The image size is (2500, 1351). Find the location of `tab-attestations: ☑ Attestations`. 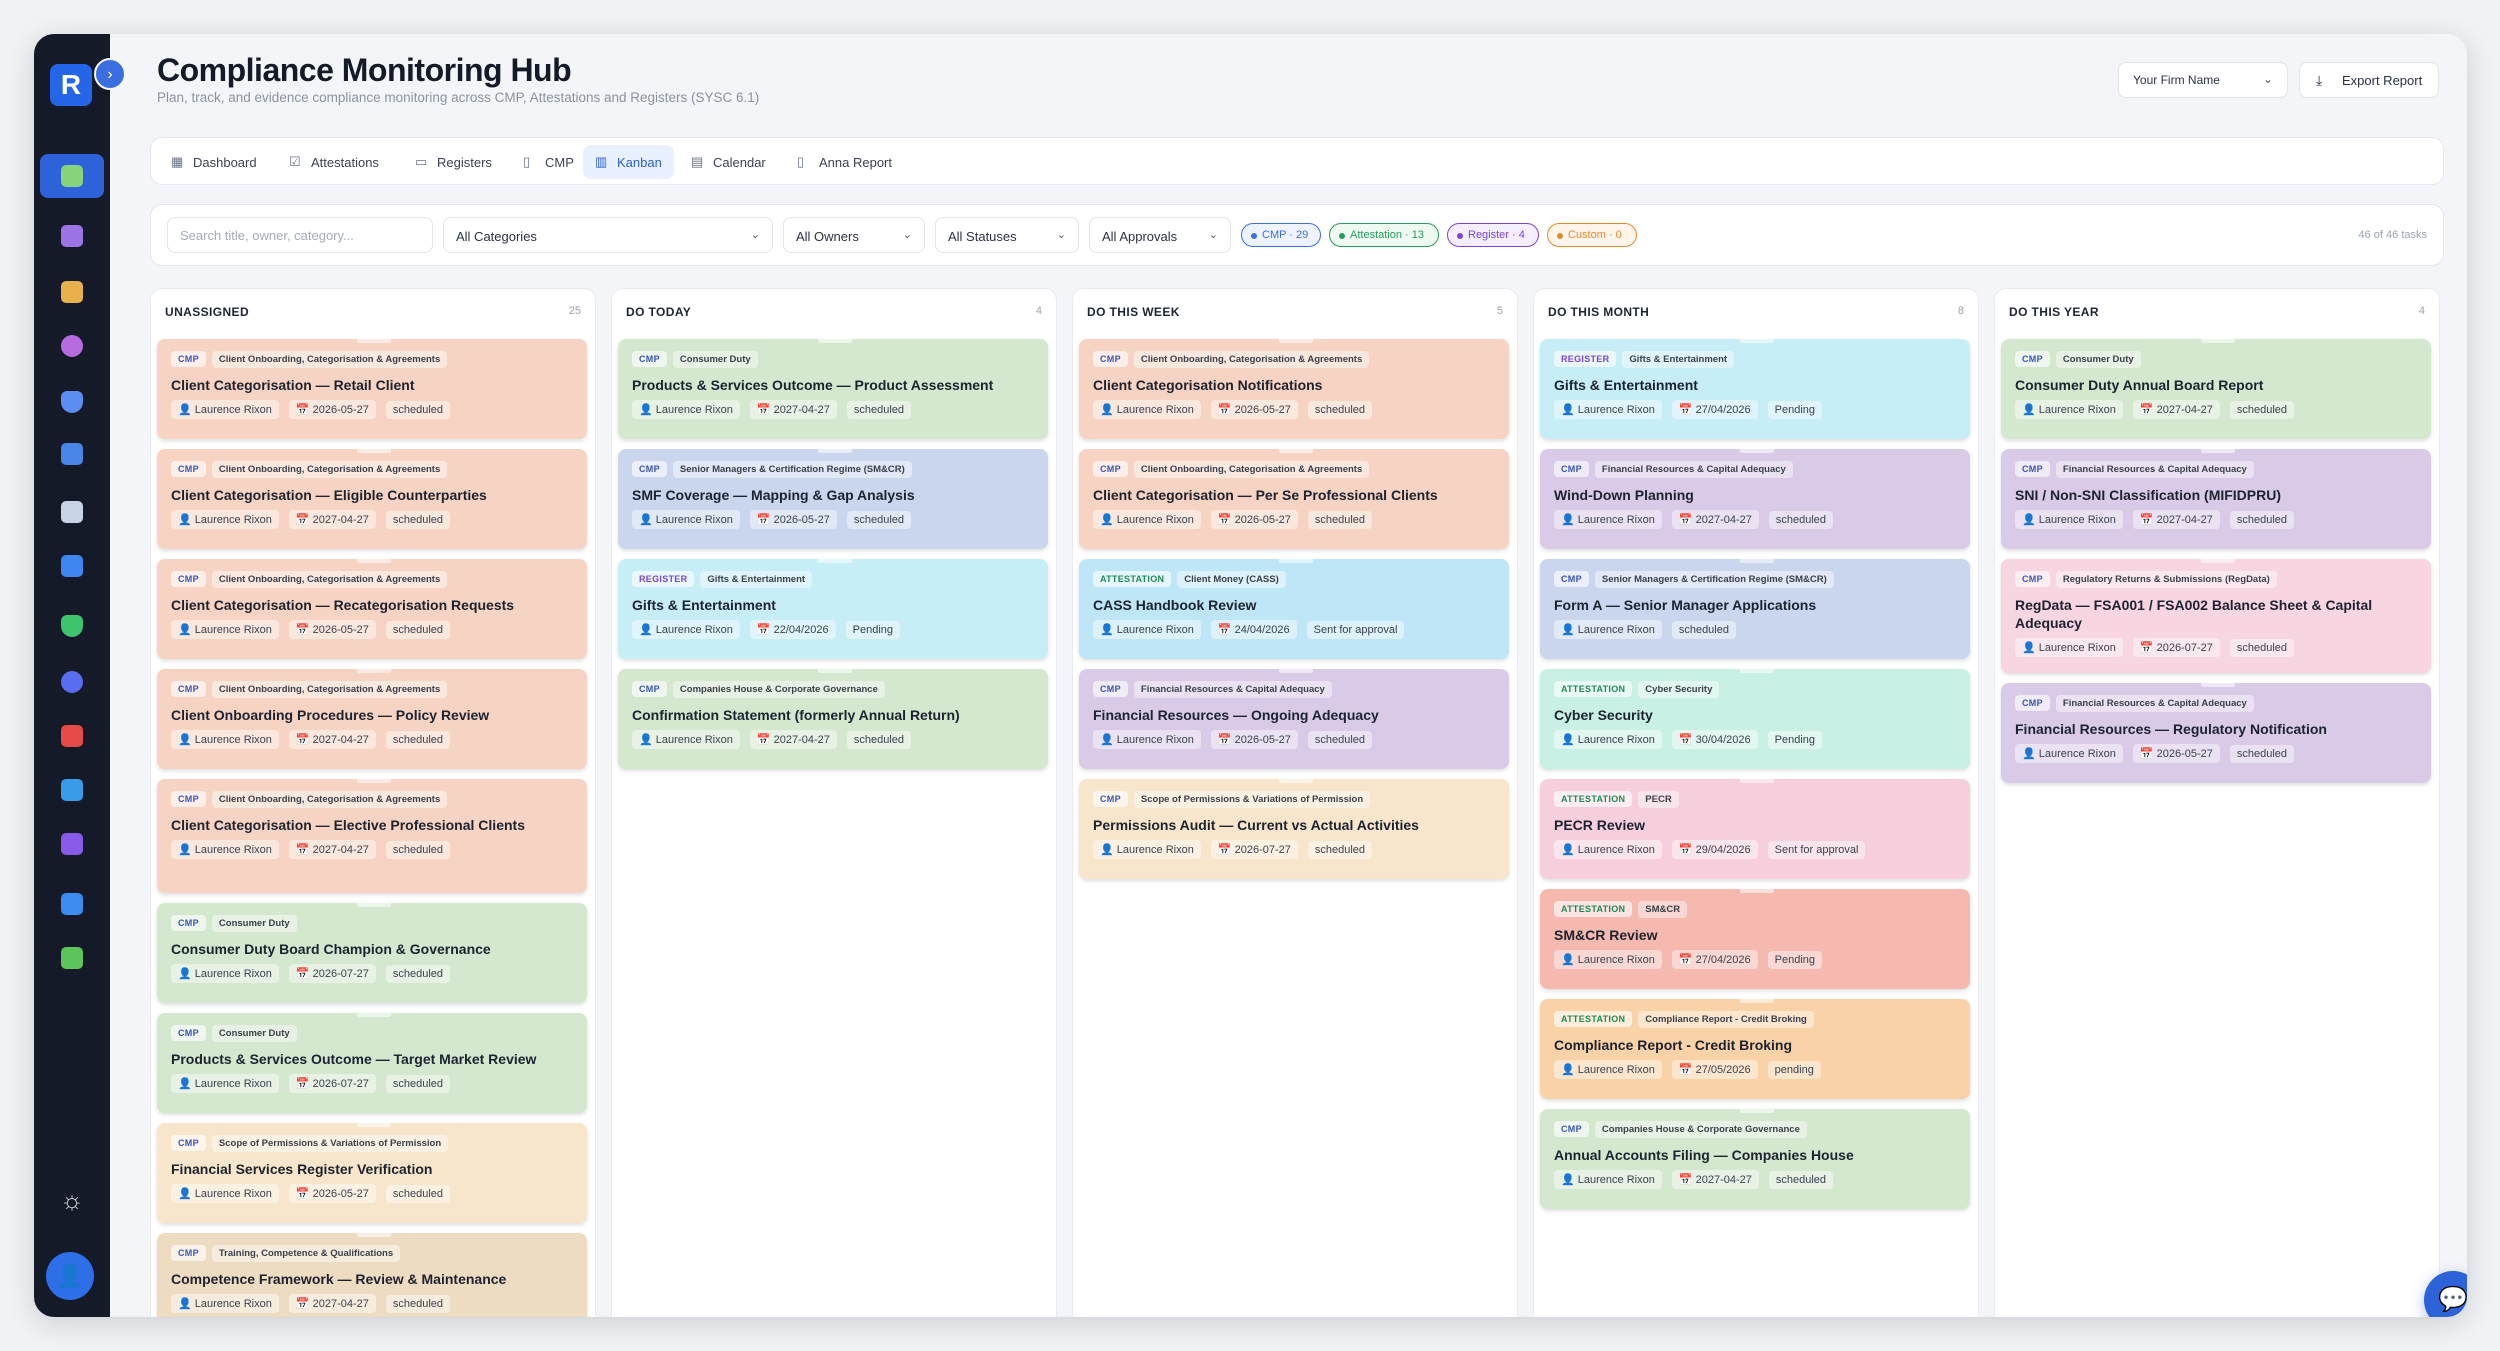

tab-attestations: ☑ Attestations is located at coordinates (334, 162).